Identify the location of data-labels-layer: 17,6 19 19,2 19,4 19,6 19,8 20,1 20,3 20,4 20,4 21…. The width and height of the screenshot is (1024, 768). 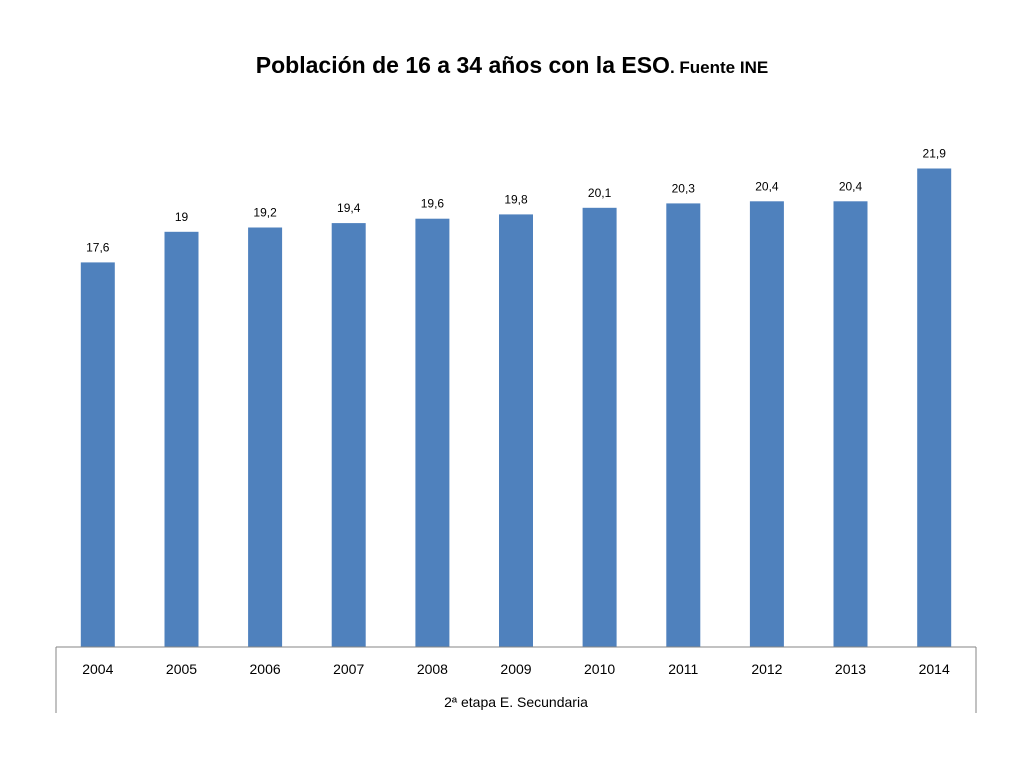
(516, 201).